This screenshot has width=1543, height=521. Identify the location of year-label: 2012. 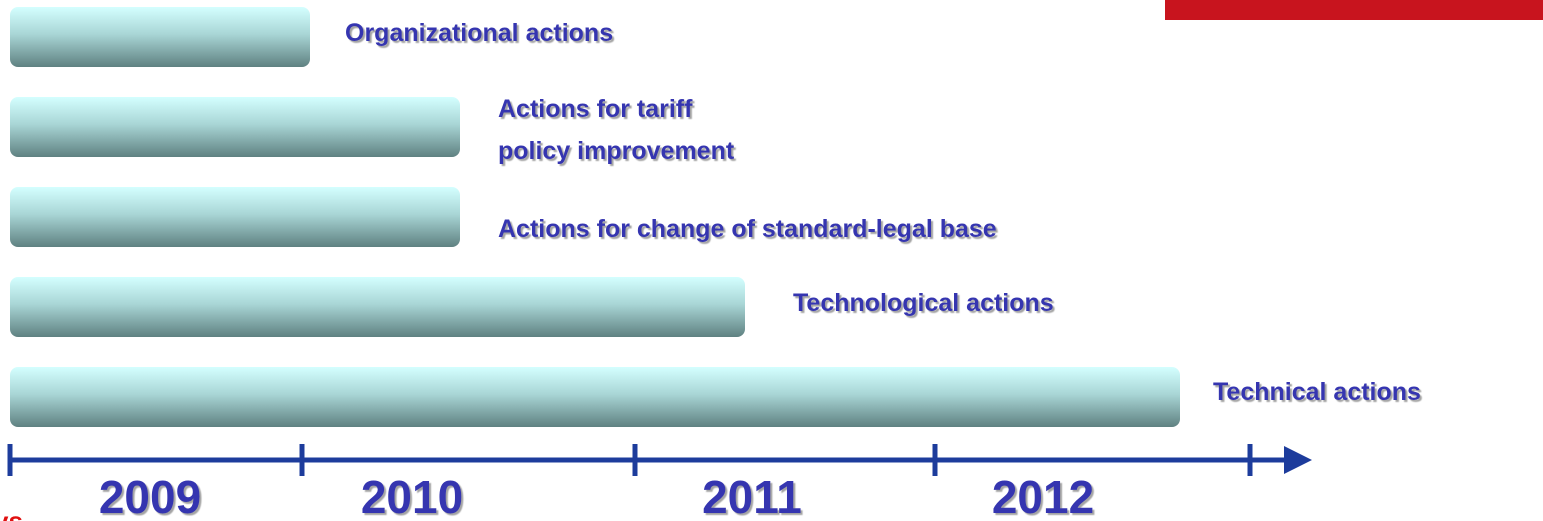
(1043, 496).